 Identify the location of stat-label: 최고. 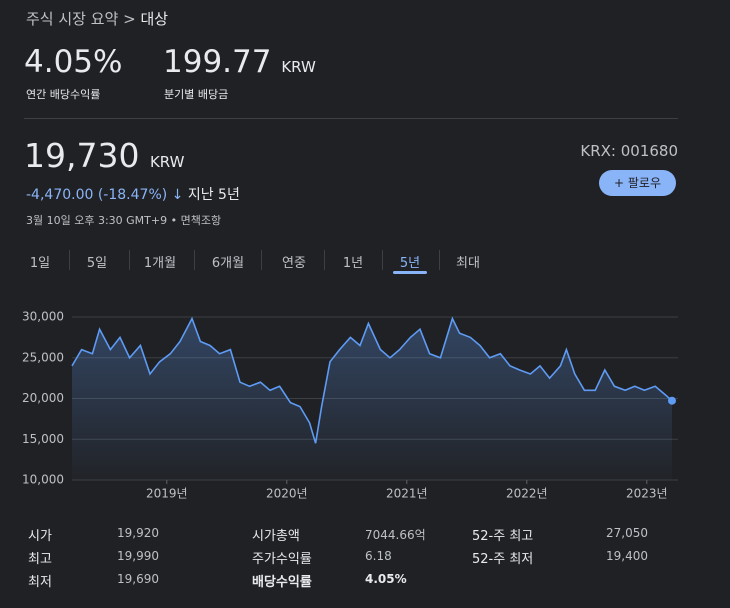
(40, 559).